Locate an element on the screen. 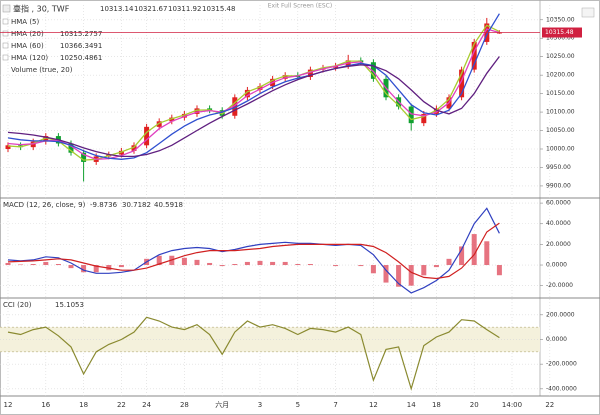 The width and height of the screenshot is (600, 415). legend-value: 10366.3491 is located at coordinates (81, 46).